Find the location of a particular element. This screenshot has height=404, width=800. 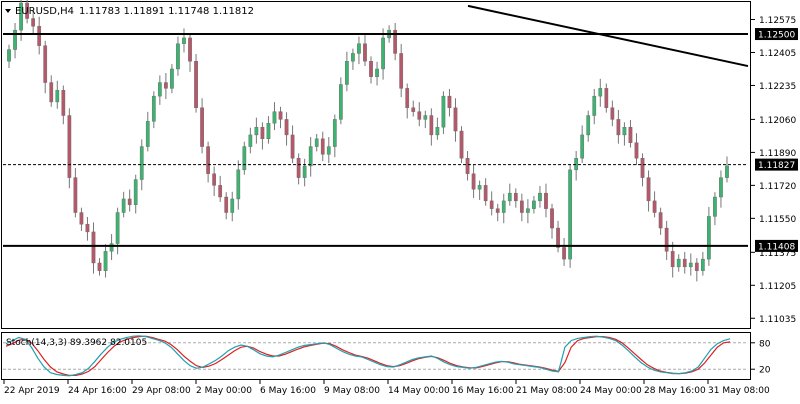

time-tick-label: 31 May 08:00 is located at coordinates (739, 391).